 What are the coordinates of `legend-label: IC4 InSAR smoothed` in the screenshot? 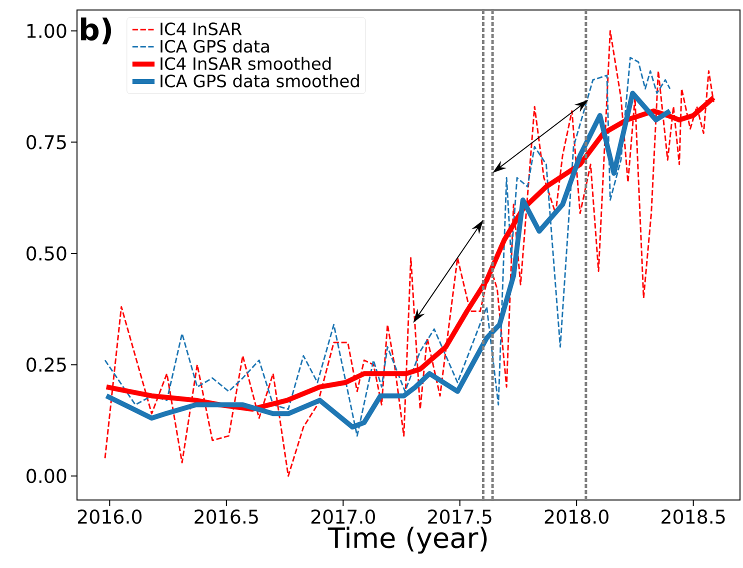 It's located at (245, 63).